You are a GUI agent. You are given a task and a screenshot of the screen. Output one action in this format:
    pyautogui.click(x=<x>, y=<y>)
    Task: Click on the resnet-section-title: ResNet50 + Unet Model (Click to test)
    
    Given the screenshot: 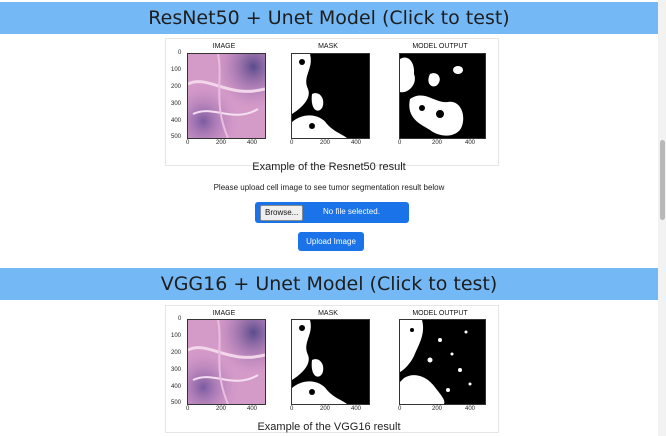 What is the action you would take?
    pyautogui.click(x=329, y=18)
    